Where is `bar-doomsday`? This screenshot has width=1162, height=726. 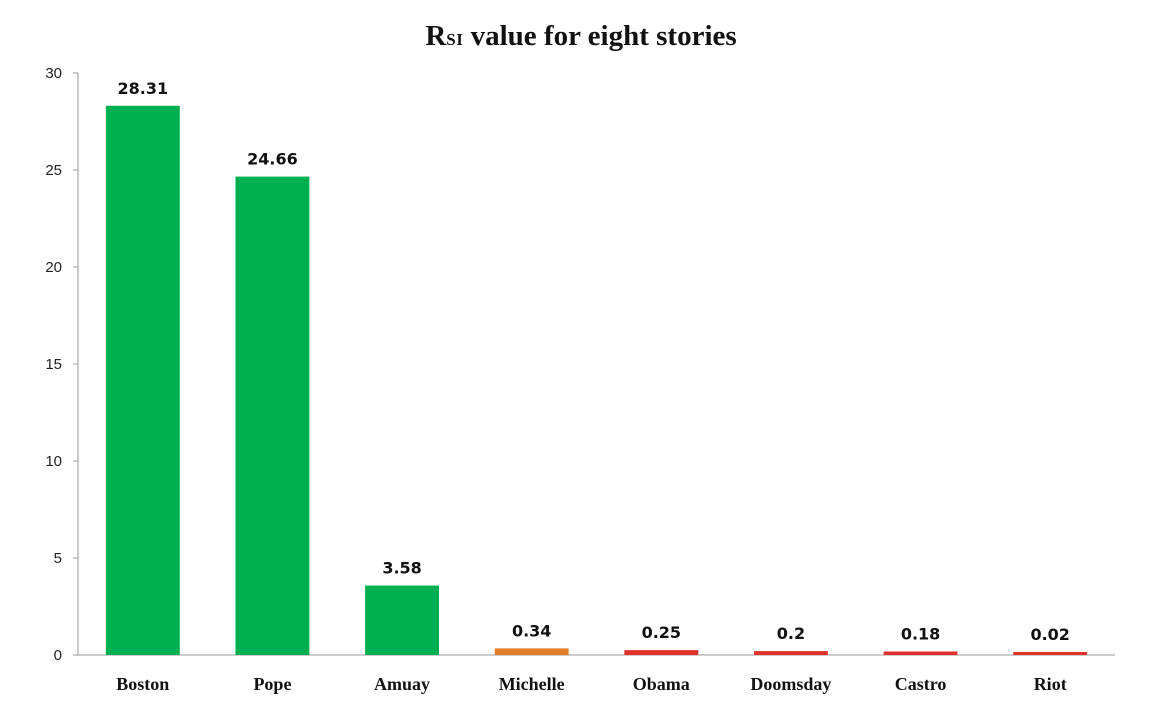 bar-doomsday is located at coordinates (790, 653).